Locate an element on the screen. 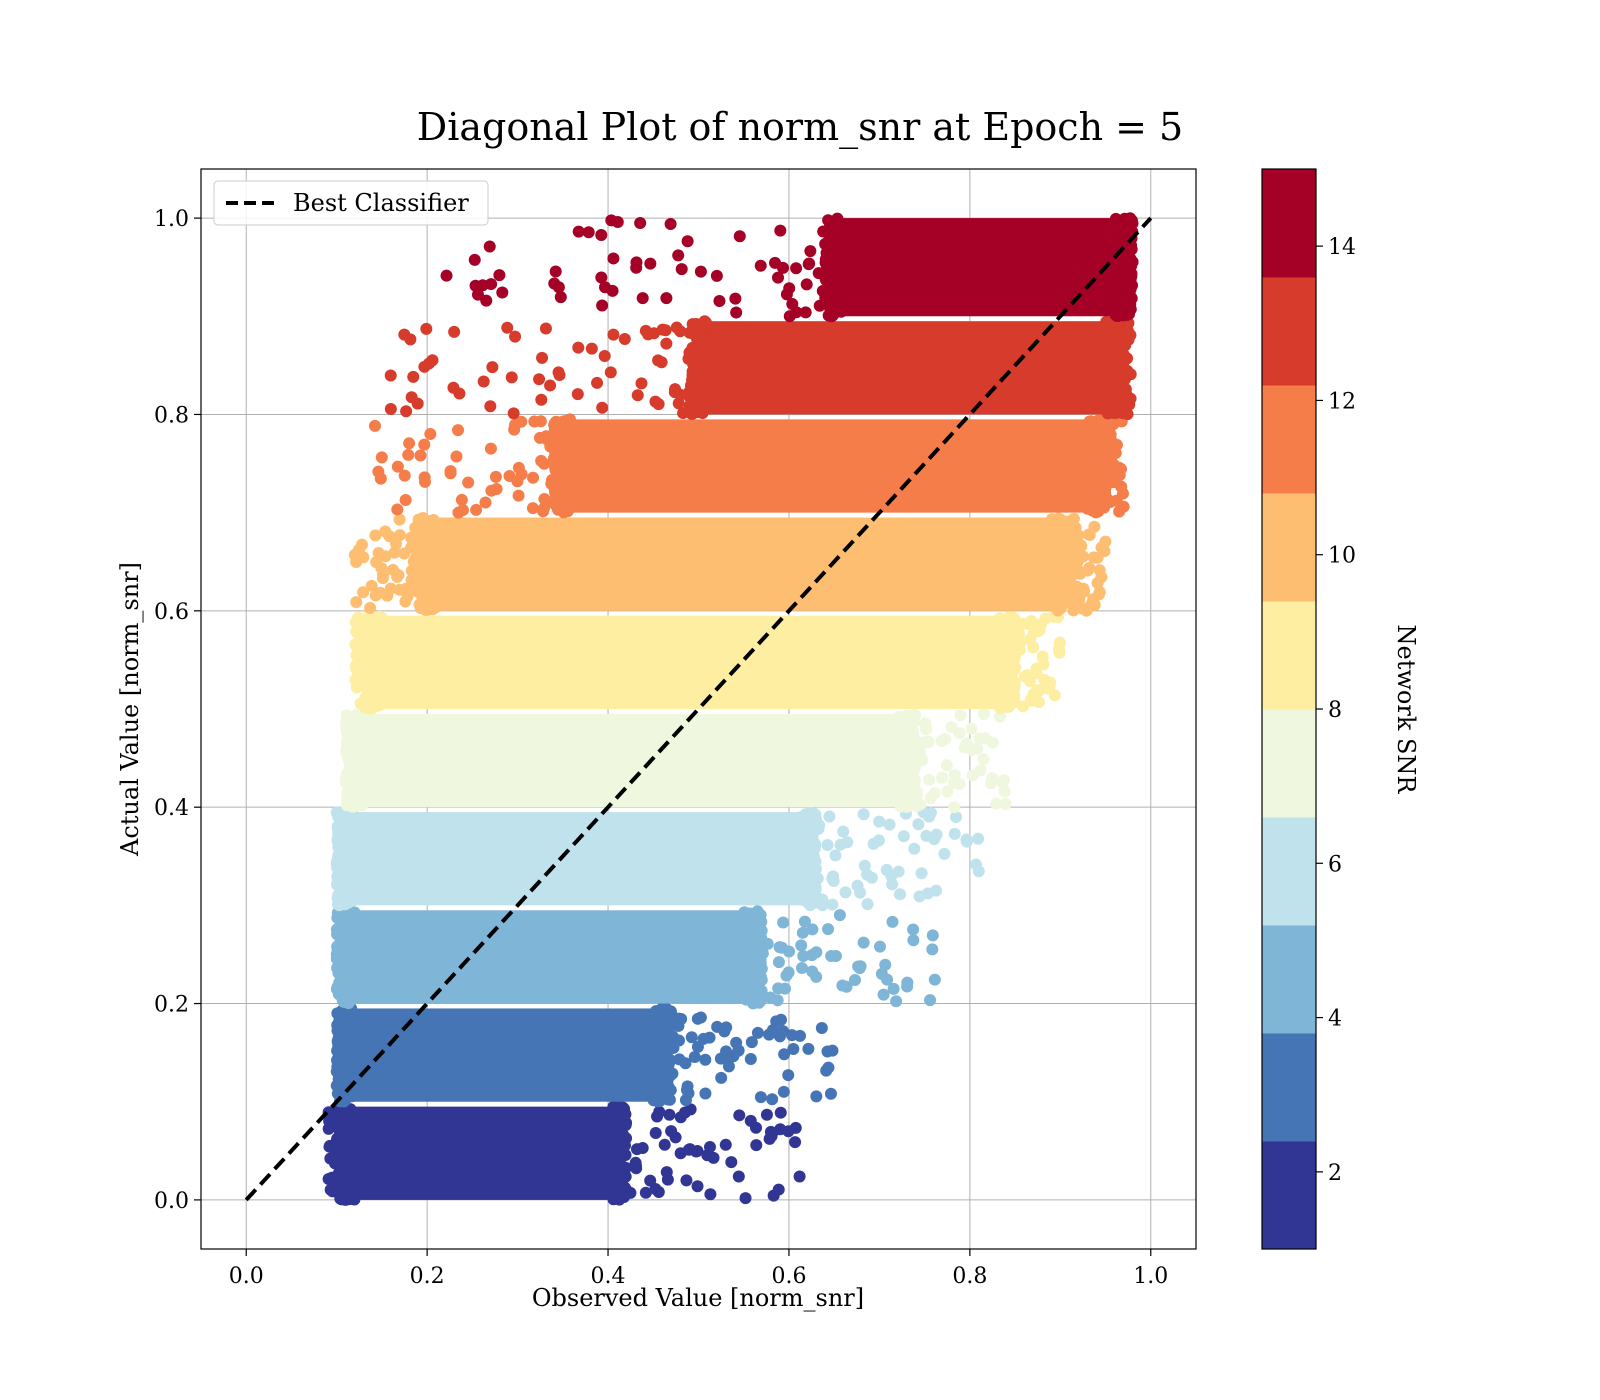 The image size is (1600, 1400). x-tick-label: 1.0 is located at coordinates (1150, 1276).